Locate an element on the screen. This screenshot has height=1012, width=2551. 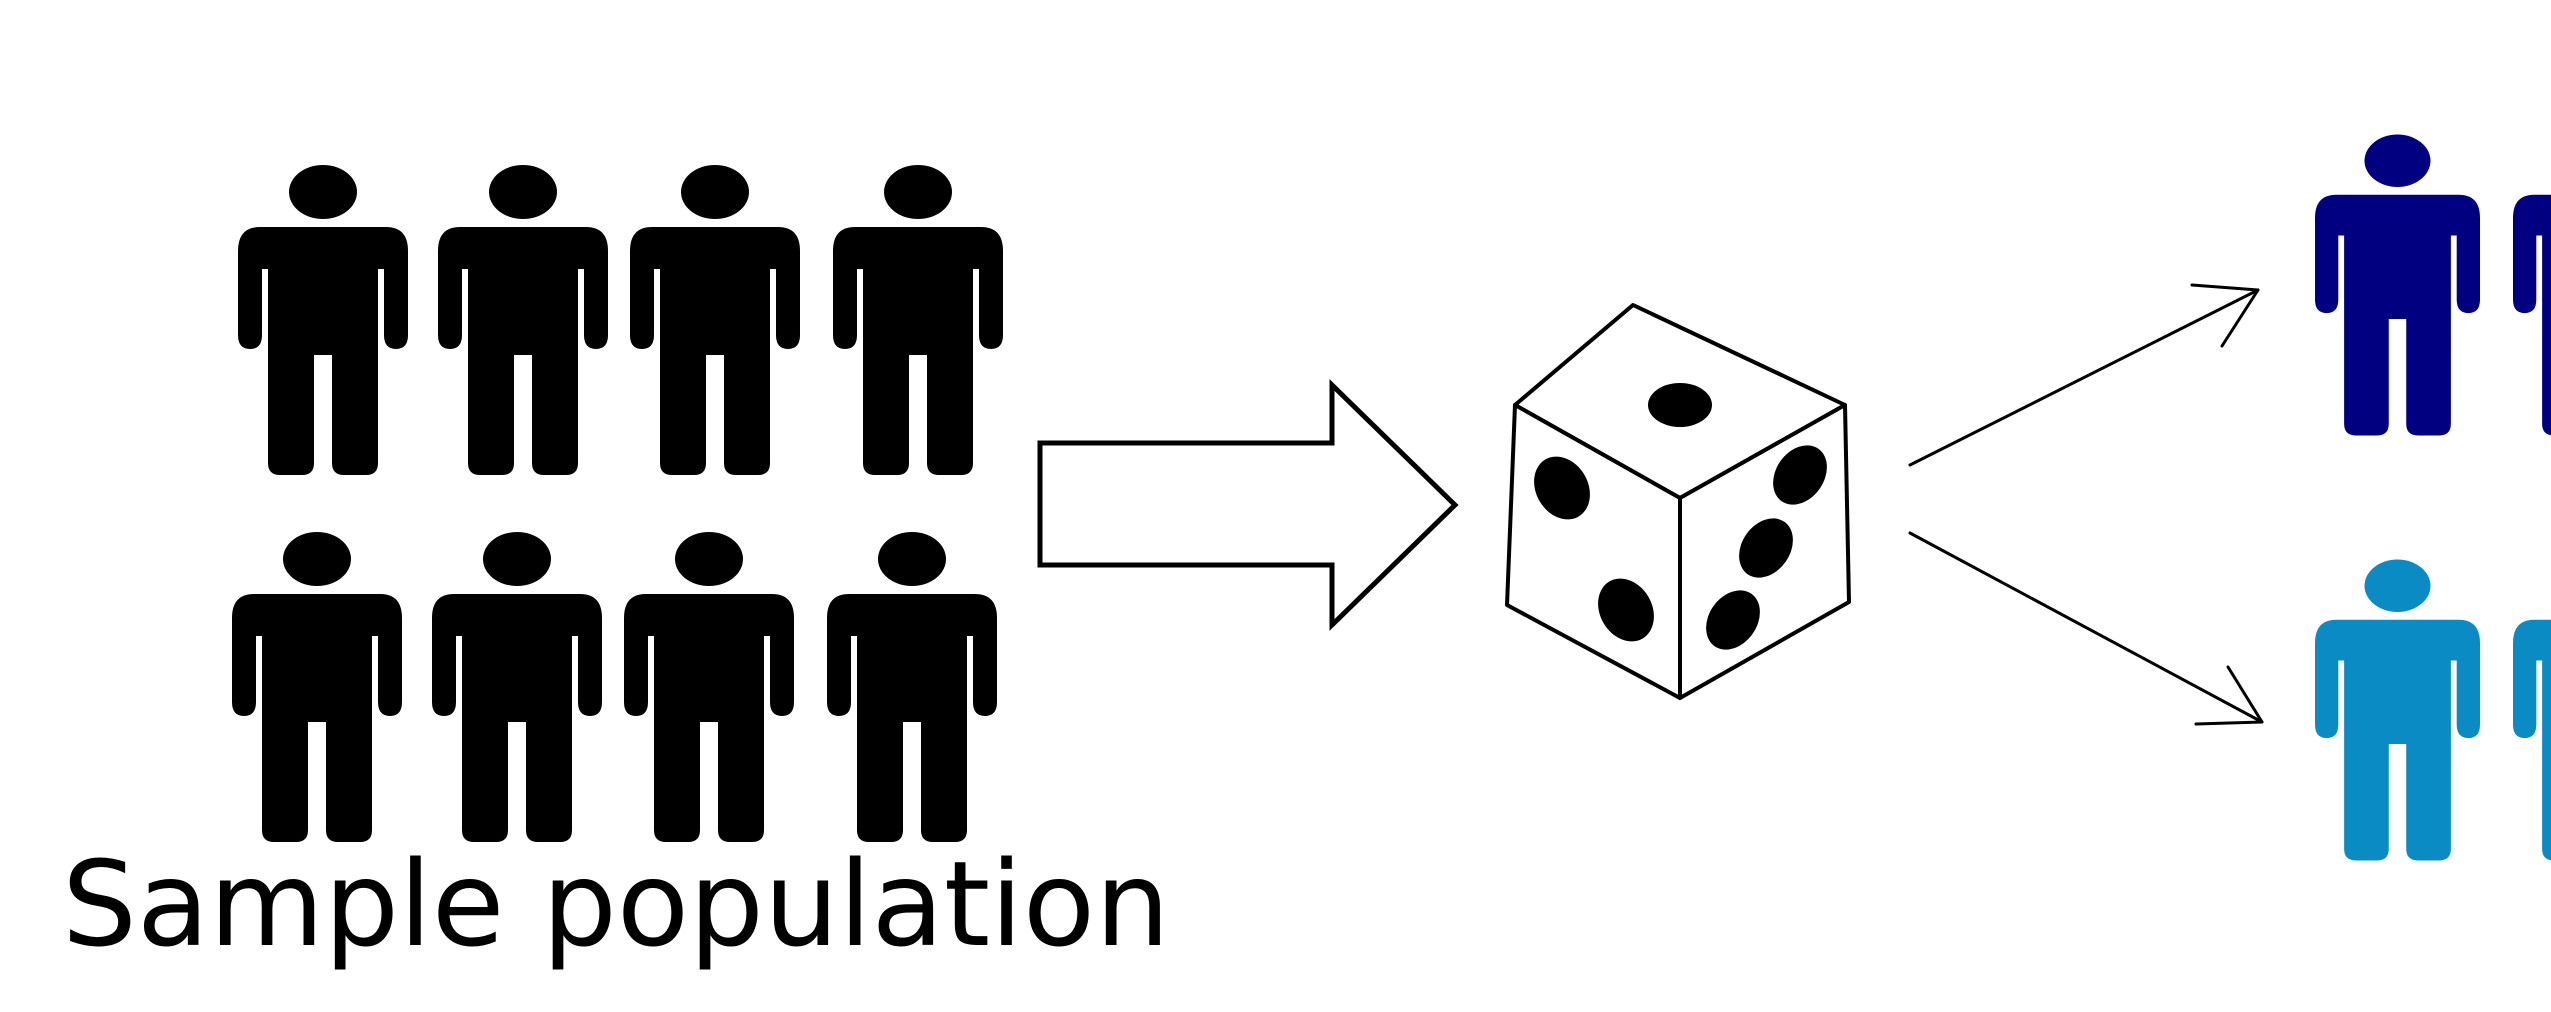
arrow-head-bottom-icon is located at coordinates (2229, 695).